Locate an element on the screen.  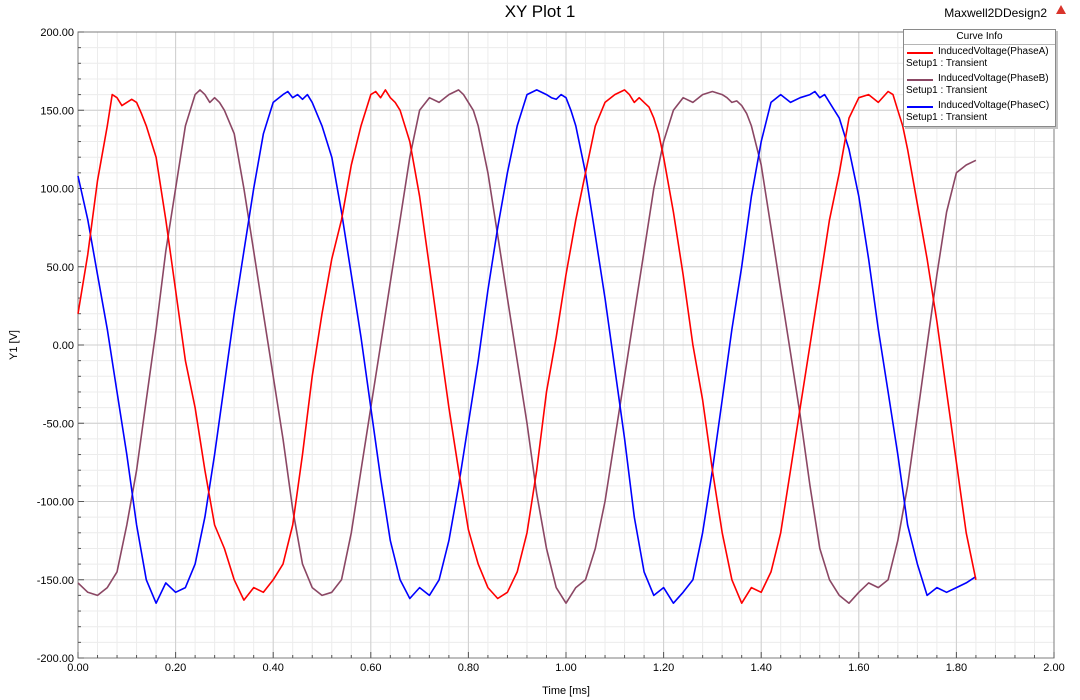
x-tick-label: 0.40 is located at coordinates (272, 668).